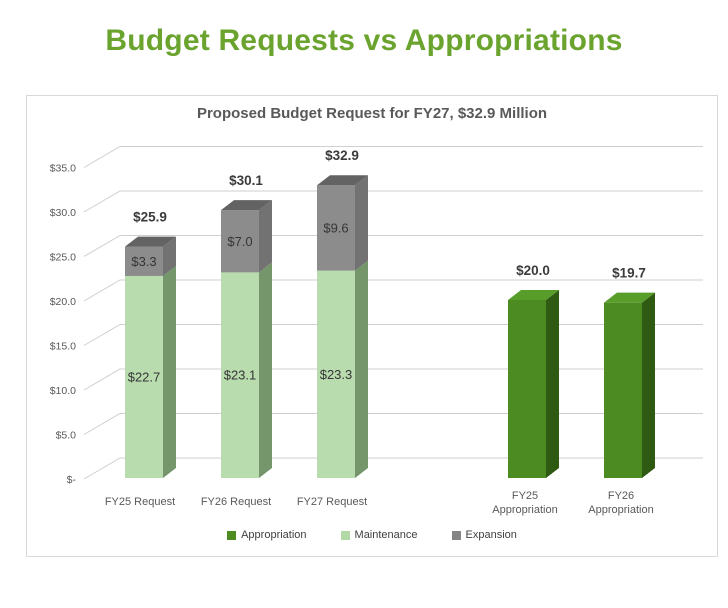 The height and width of the screenshot is (608, 728). I want to click on bar-total-label: $30.1, so click(246, 180).